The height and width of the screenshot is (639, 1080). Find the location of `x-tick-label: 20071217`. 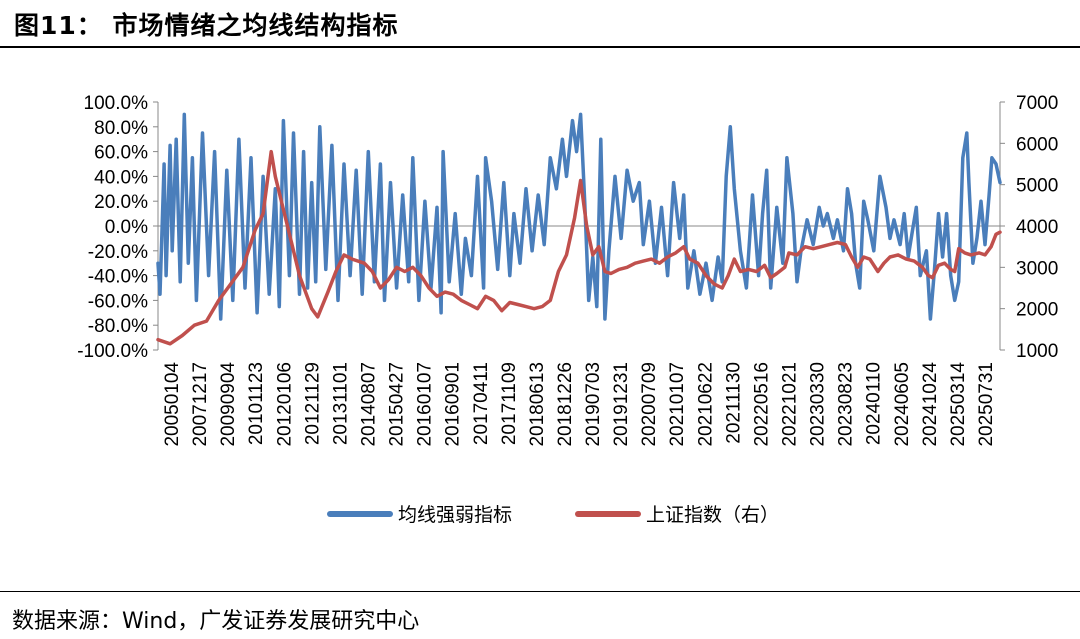

x-tick-label: 20071217 is located at coordinates (200, 404).